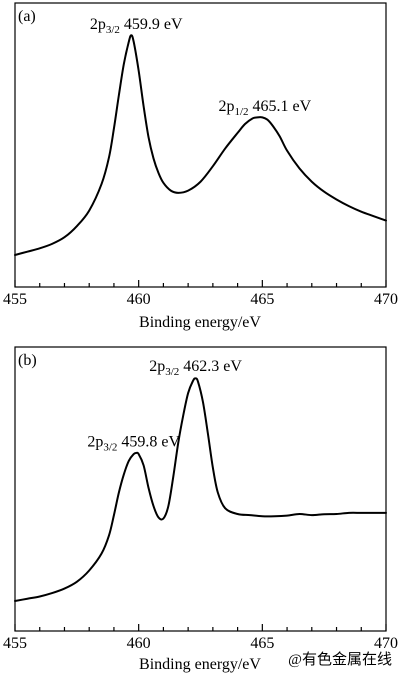 The image size is (400, 675). I want to click on peak-annotation: 2p3/2 459.9 eV, so click(136, 26).